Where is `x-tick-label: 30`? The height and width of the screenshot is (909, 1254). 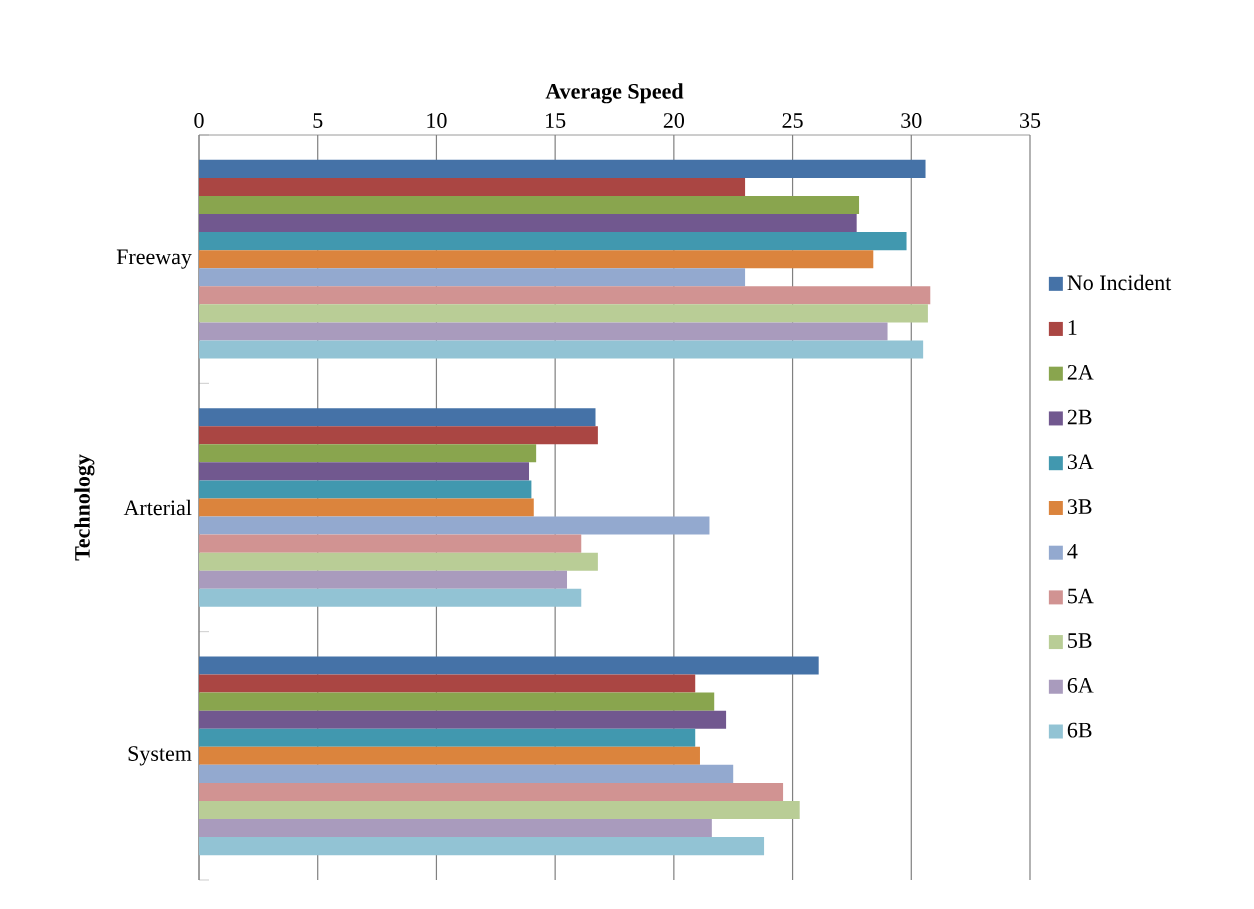 x-tick-label: 30 is located at coordinates (911, 120).